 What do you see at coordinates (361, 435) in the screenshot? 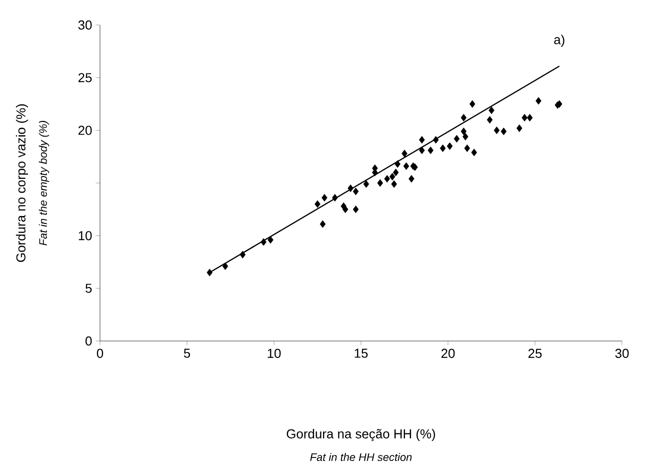
I see `text: Gordura na seção HH (%)` at bounding box center [361, 435].